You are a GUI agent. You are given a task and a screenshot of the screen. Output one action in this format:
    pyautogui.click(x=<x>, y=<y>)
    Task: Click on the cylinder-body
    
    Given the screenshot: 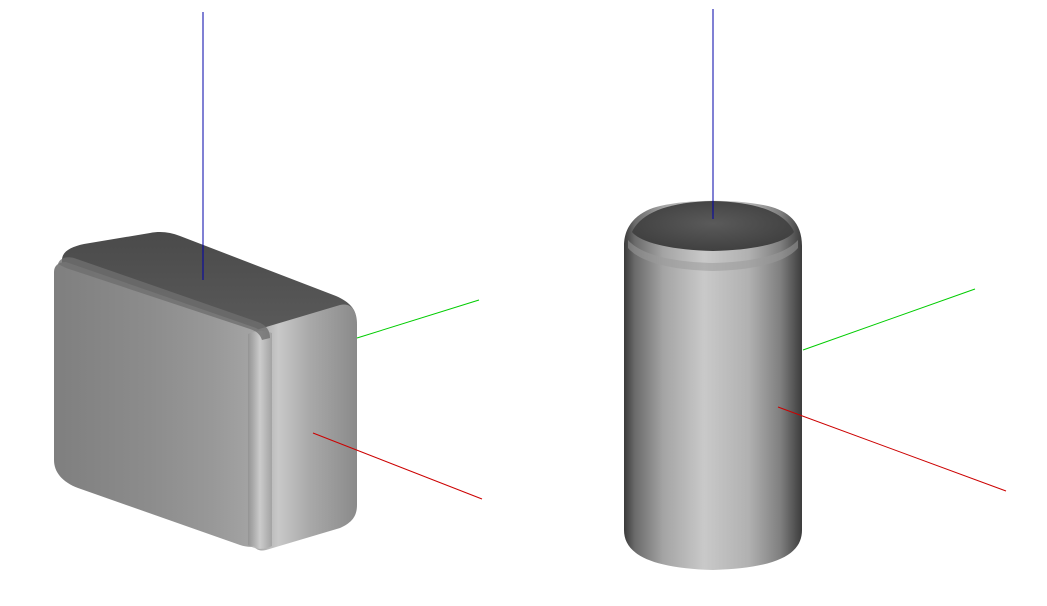 What is the action you would take?
    pyautogui.click(x=713, y=385)
    